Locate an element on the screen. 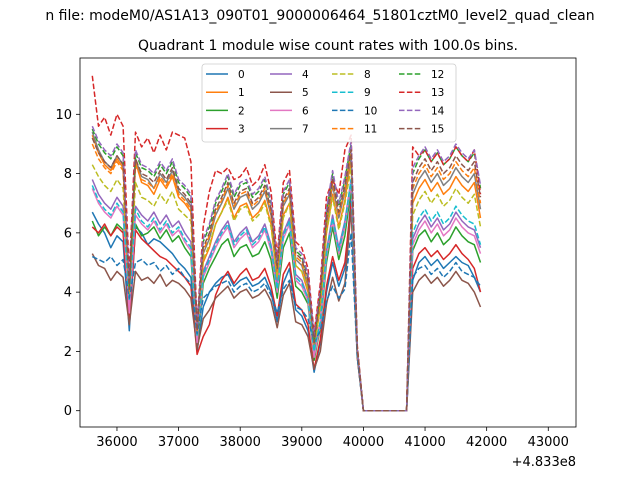  legend-label-0: 0 is located at coordinates (241, 75).